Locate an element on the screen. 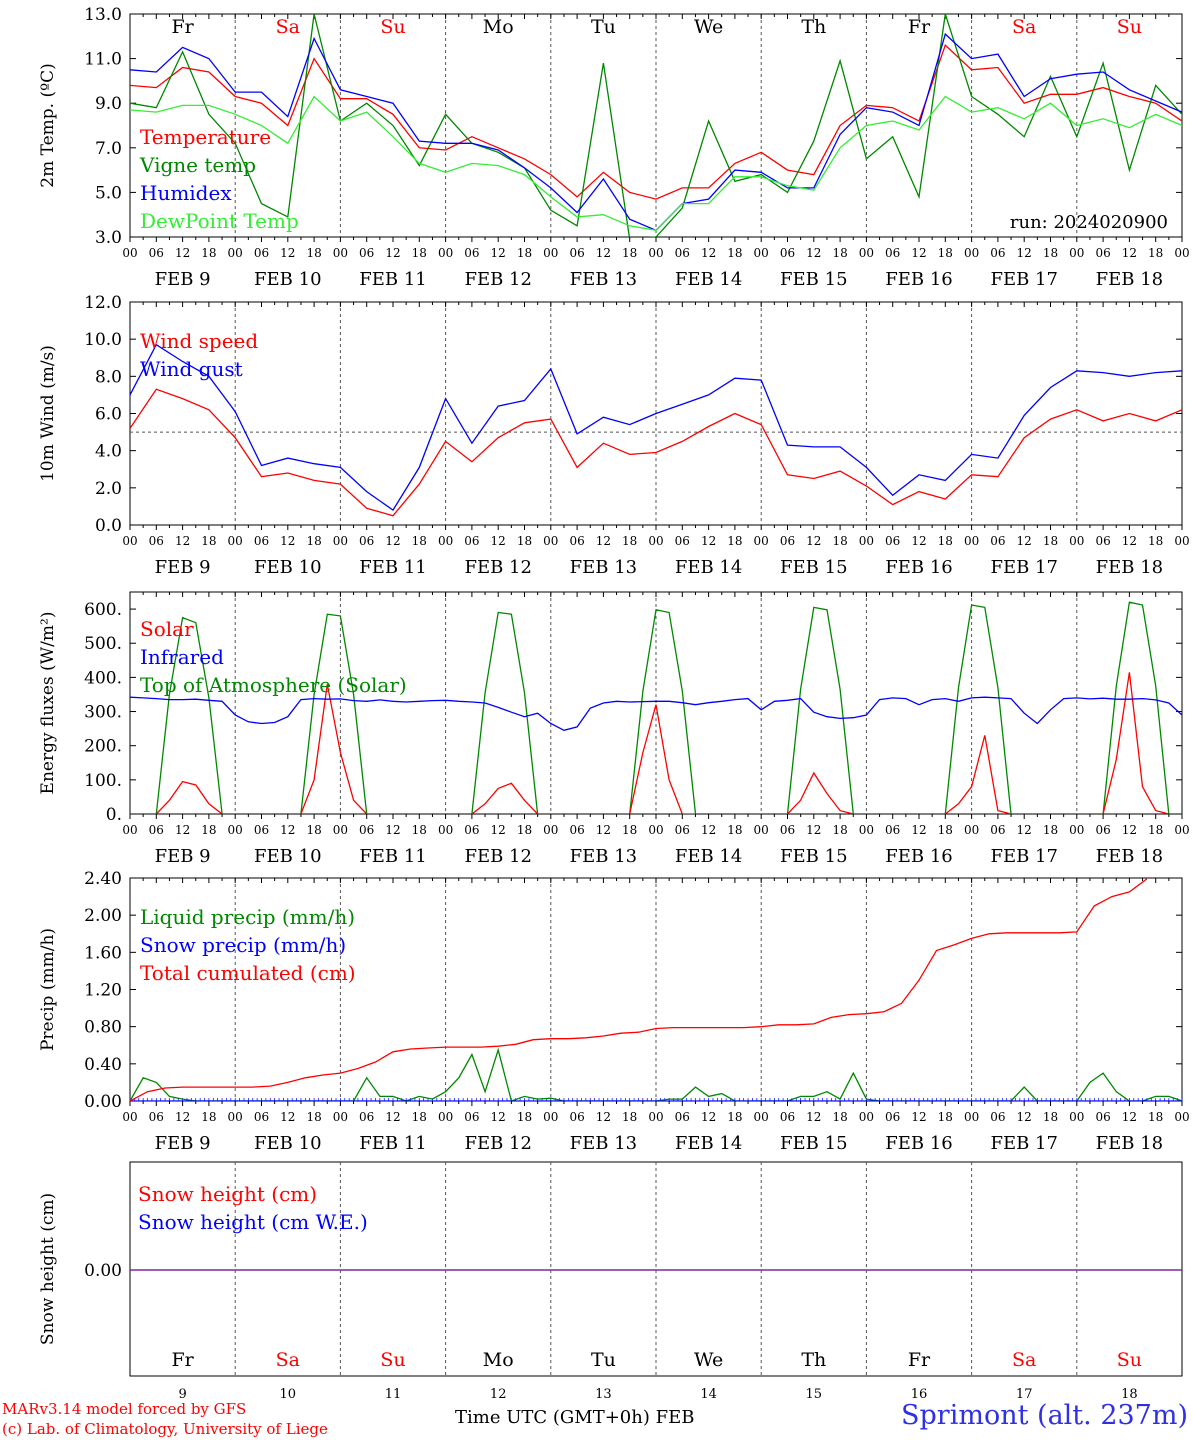  wind-date-label: FEB 18 is located at coordinates (1129, 567).